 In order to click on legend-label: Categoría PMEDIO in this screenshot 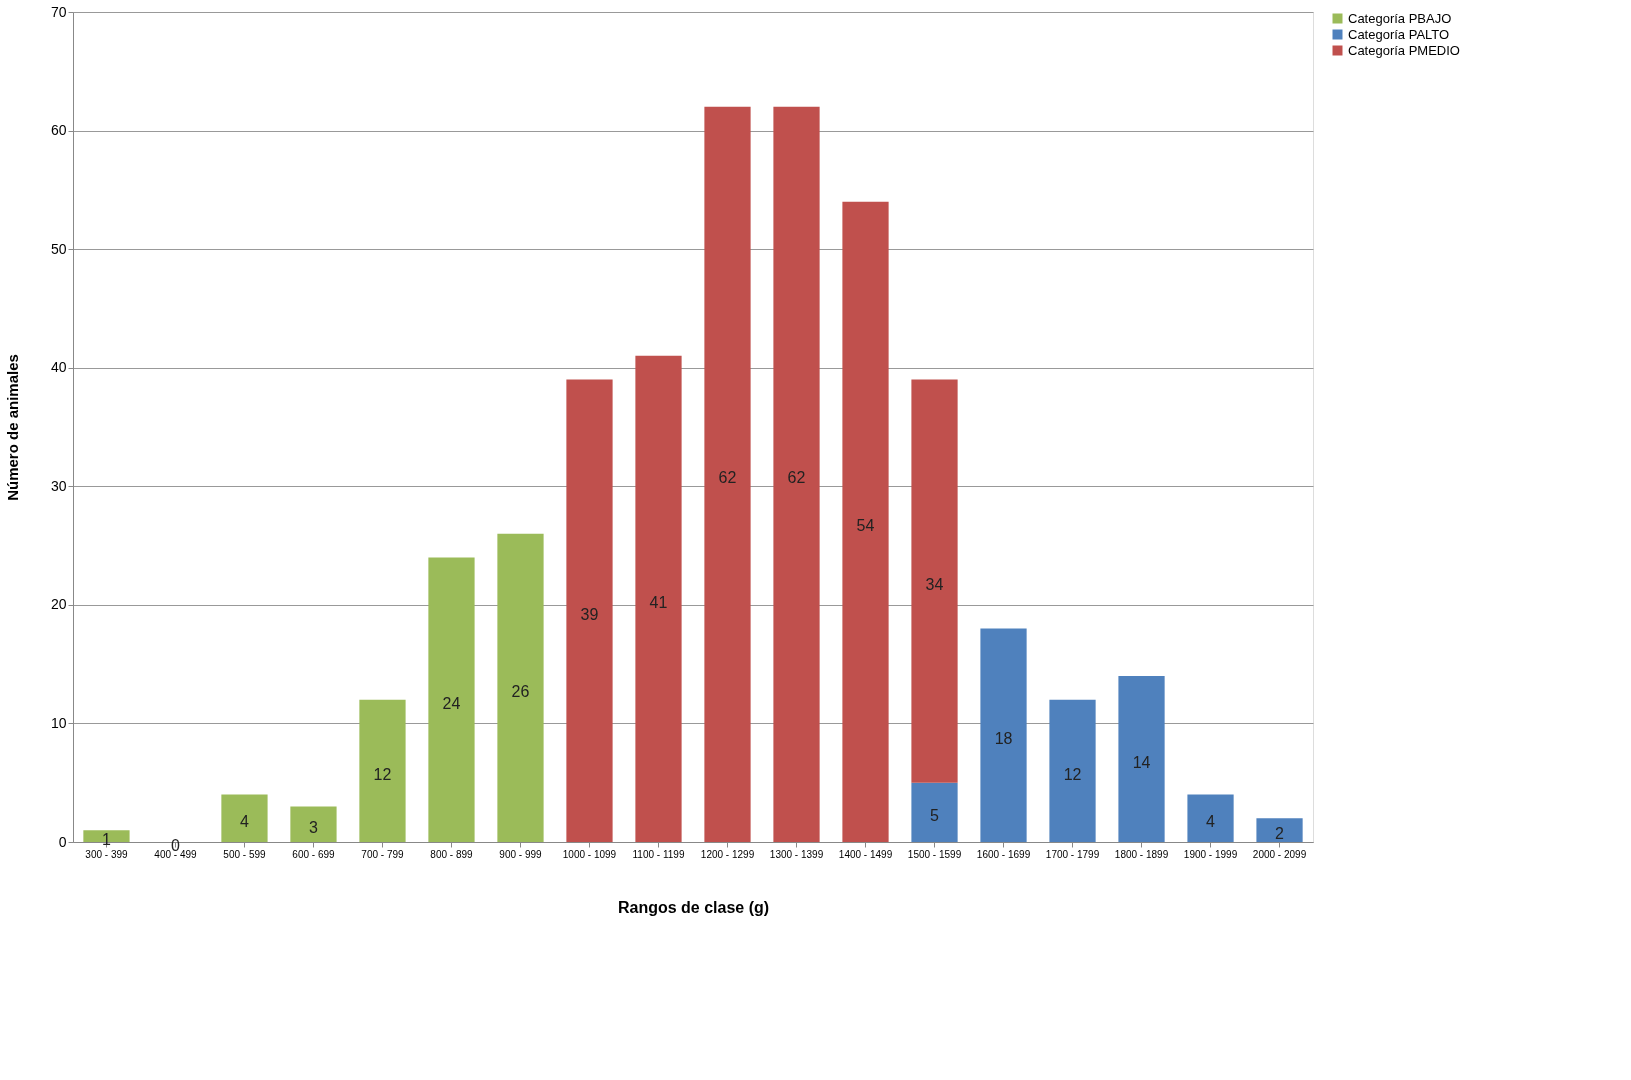, I will do `click(1404, 50)`.